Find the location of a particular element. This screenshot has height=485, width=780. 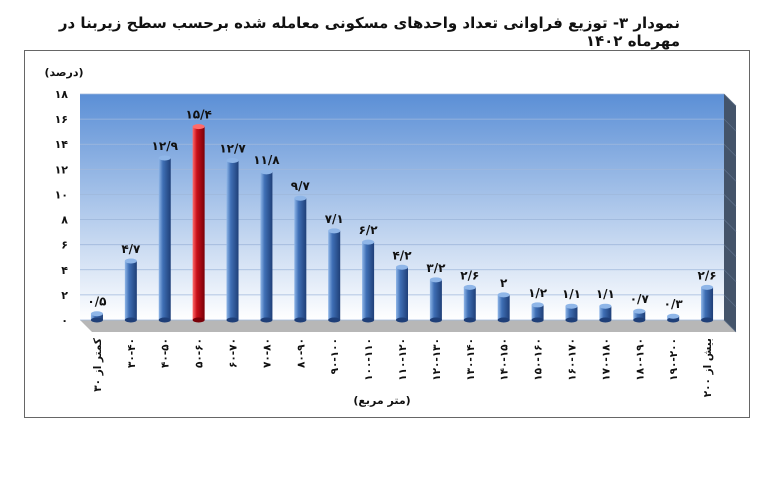

x-tick-label: ۱۷۰-۱۸۰ is located at coordinates (606, 359).